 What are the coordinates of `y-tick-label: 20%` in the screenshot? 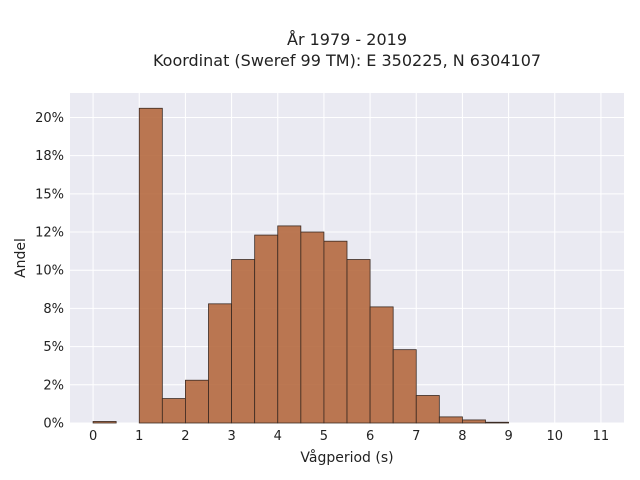 It's located at (49, 118).